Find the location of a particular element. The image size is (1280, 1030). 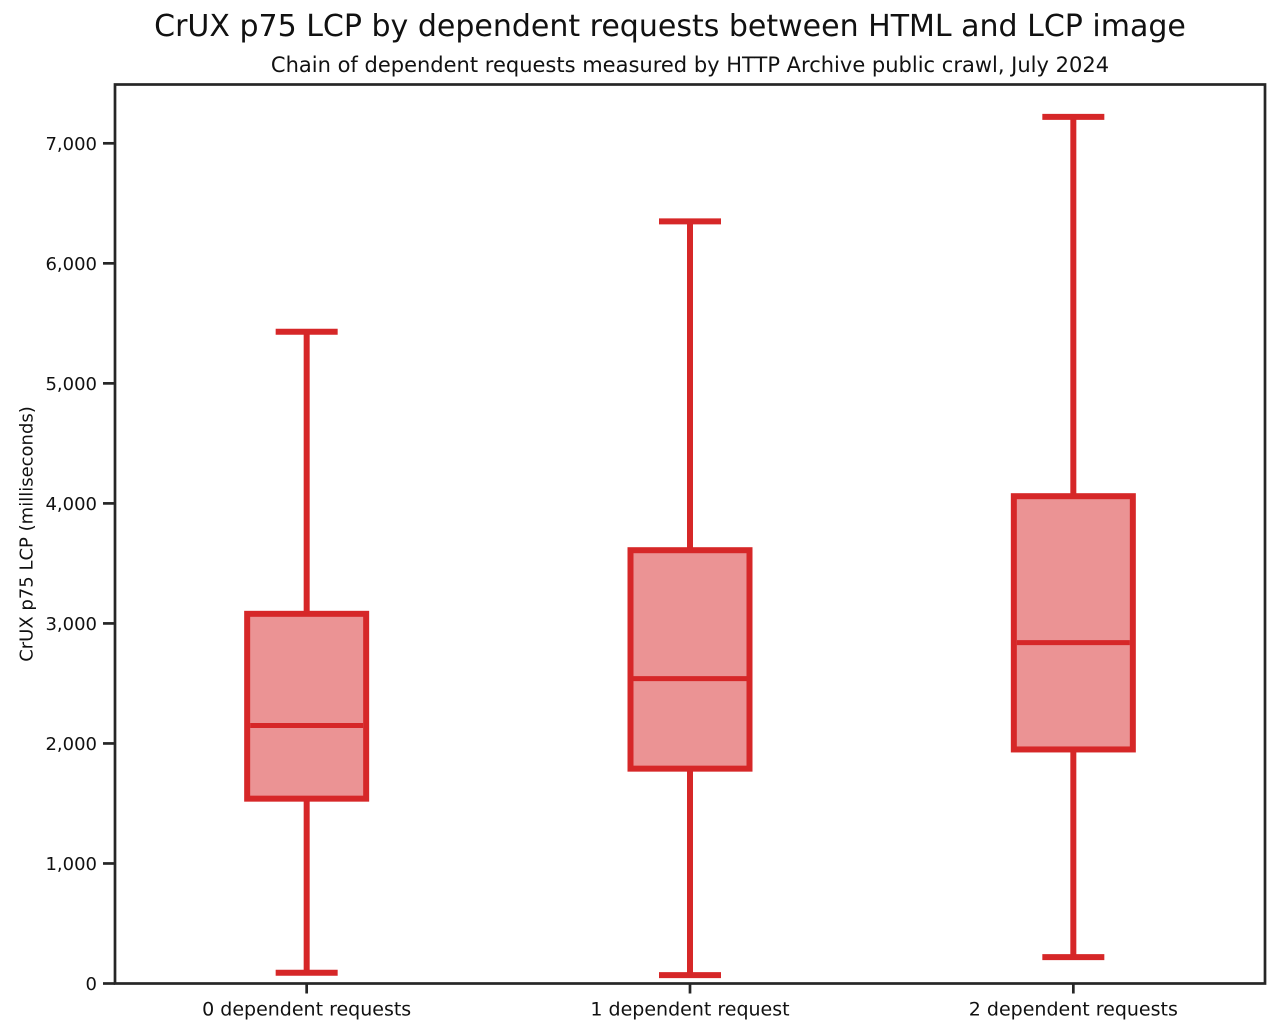

y-tick-label: 5,000 is located at coordinates (71, 384).